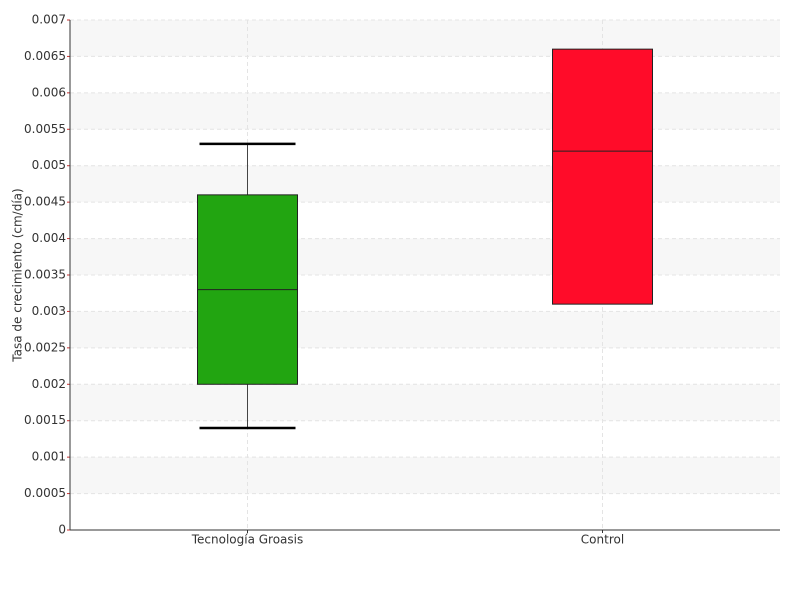 The image size is (800, 600). Describe the element at coordinates (49, 165) in the screenshot. I see `y-tick-label: 0.005` at that location.